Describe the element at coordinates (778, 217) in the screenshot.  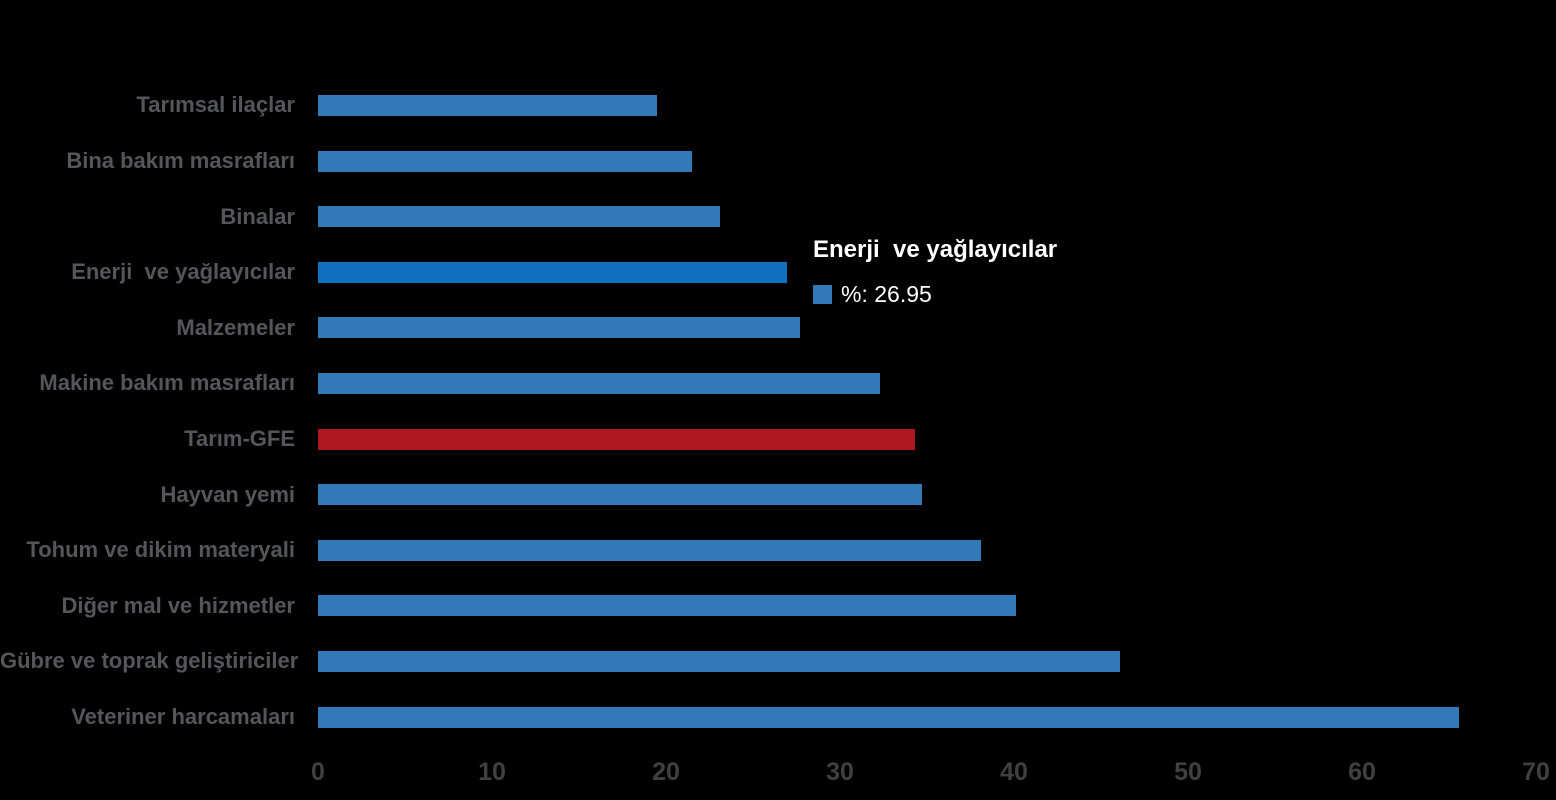
I see `chart-row: Binalar` at that location.